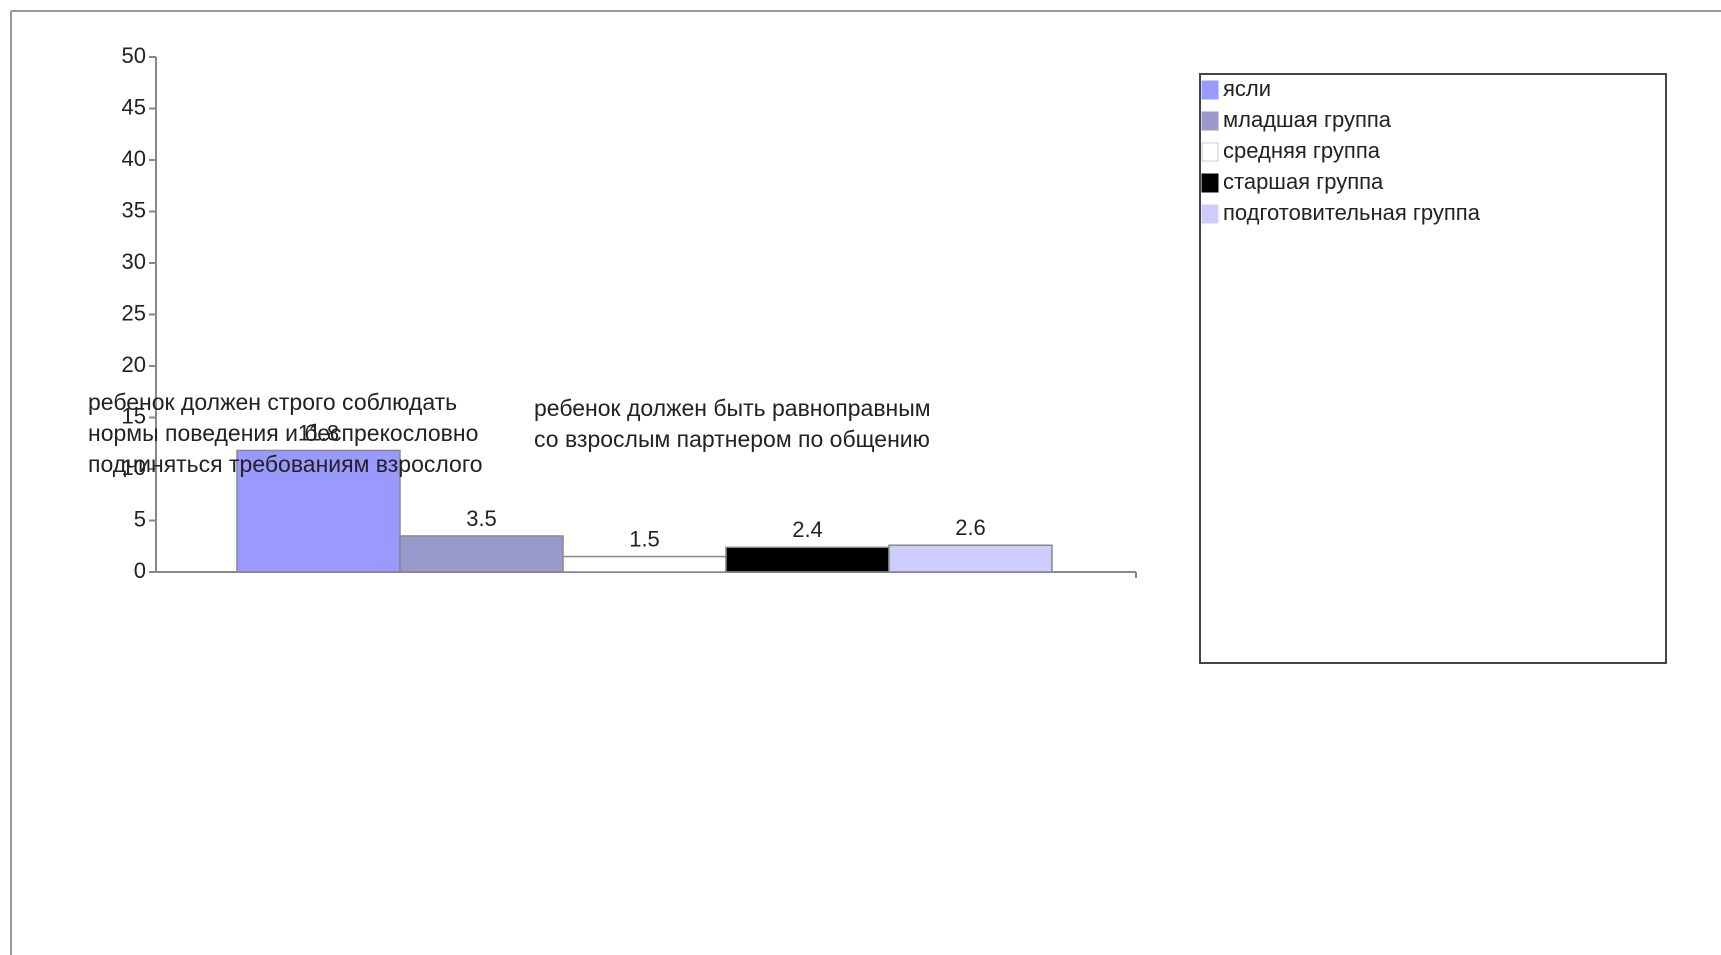 The image size is (1721, 955). What do you see at coordinates (1247, 88) in the screenshot?
I see `legend-label: ясли` at bounding box center [1247, 88].